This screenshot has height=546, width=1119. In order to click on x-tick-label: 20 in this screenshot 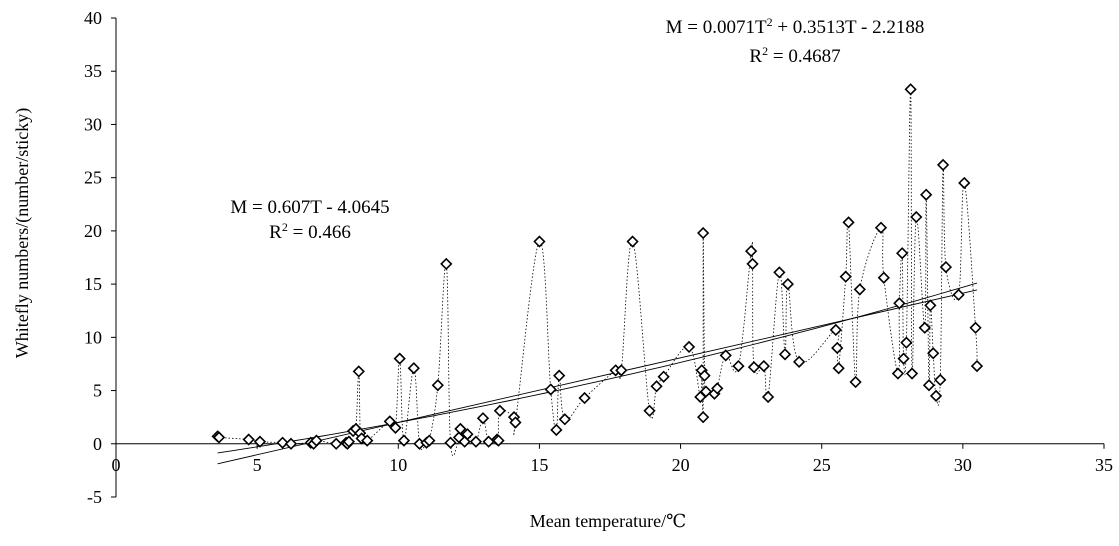, I will do `click(681, 465)`.